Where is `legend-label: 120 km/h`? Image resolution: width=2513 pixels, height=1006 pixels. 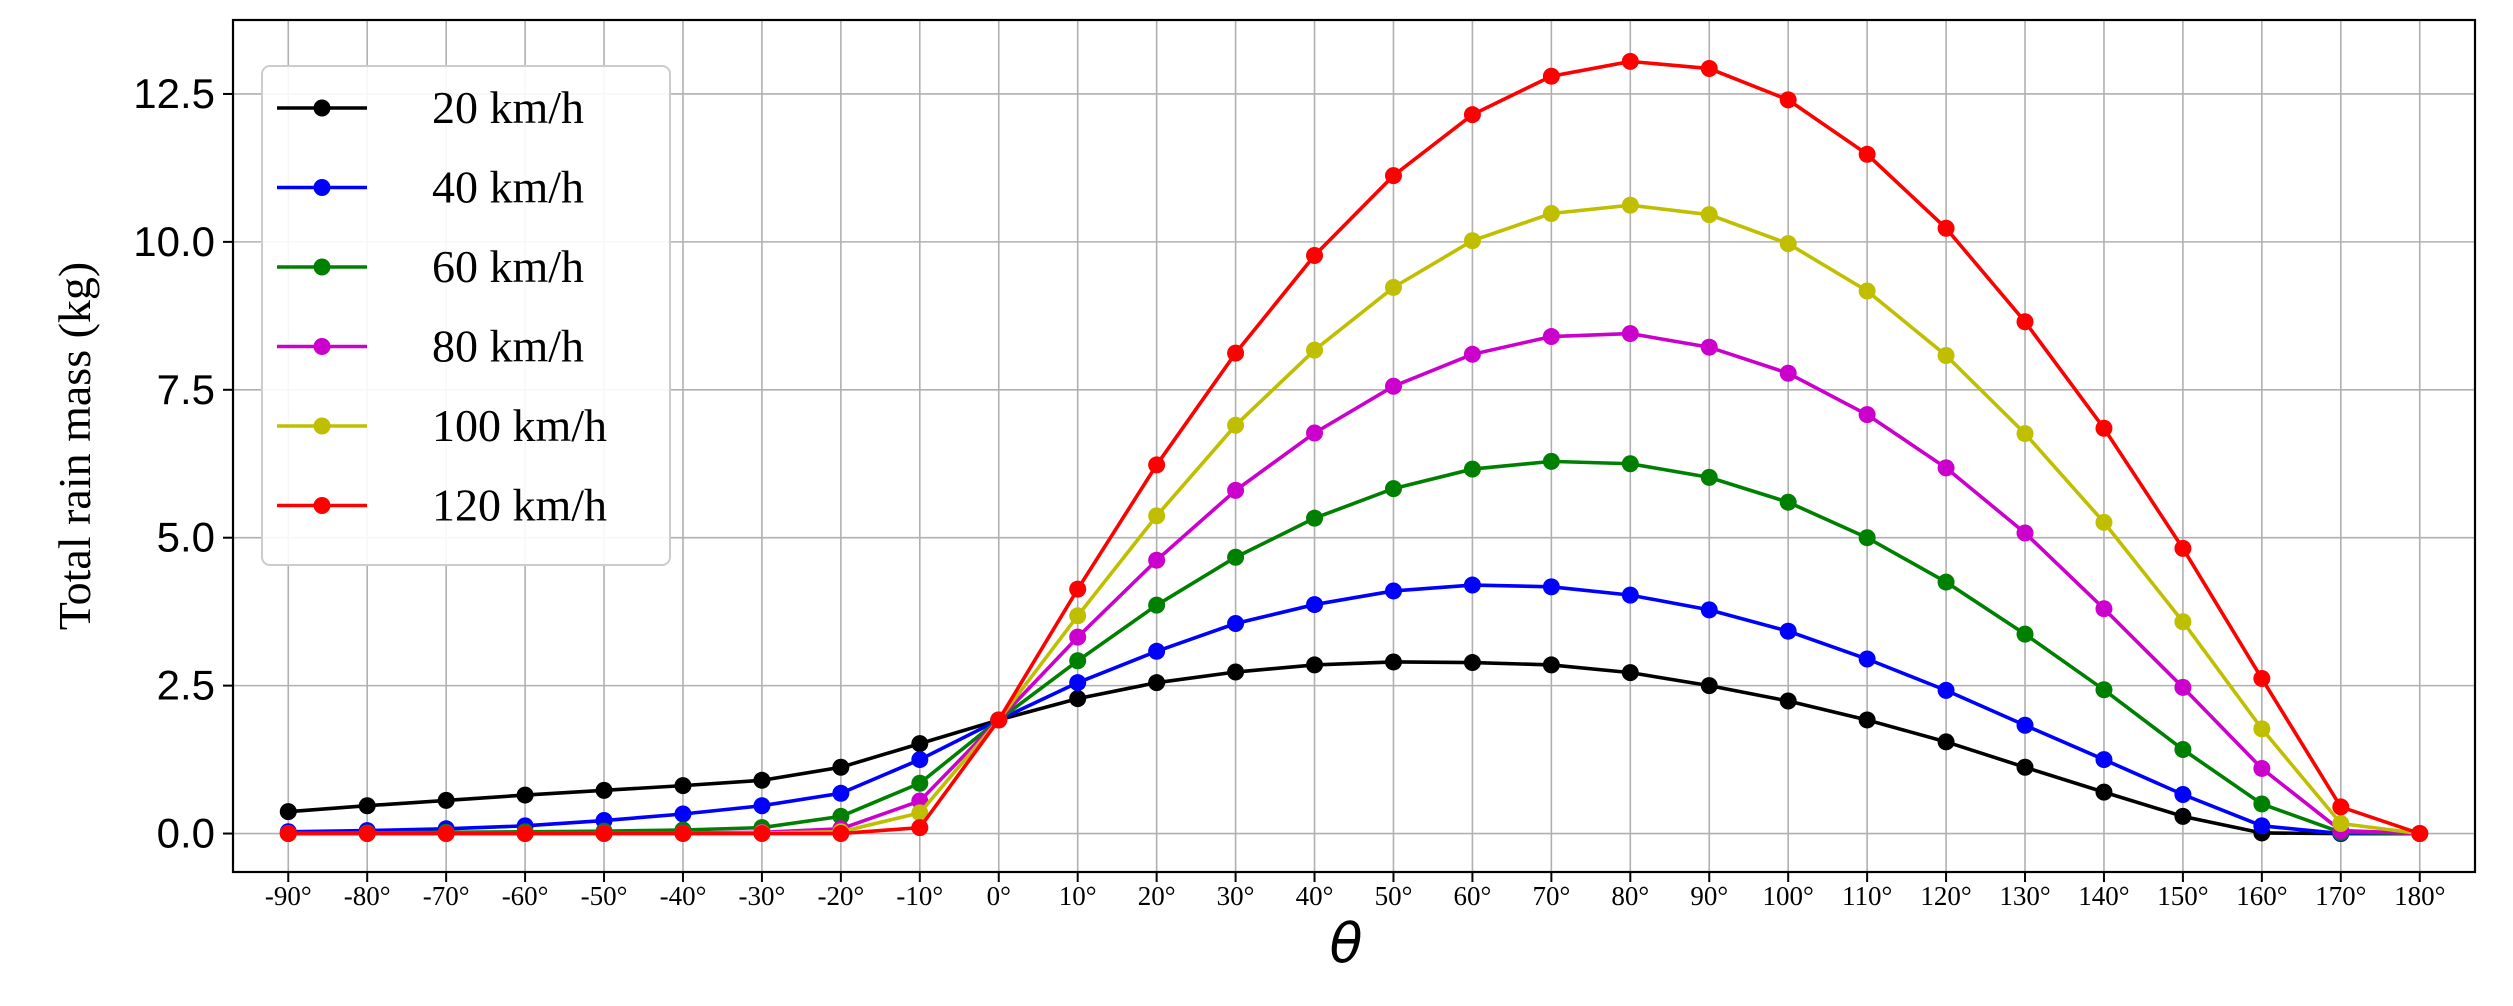
legend-label: 120 km/h is located at coordinates (519, 505).